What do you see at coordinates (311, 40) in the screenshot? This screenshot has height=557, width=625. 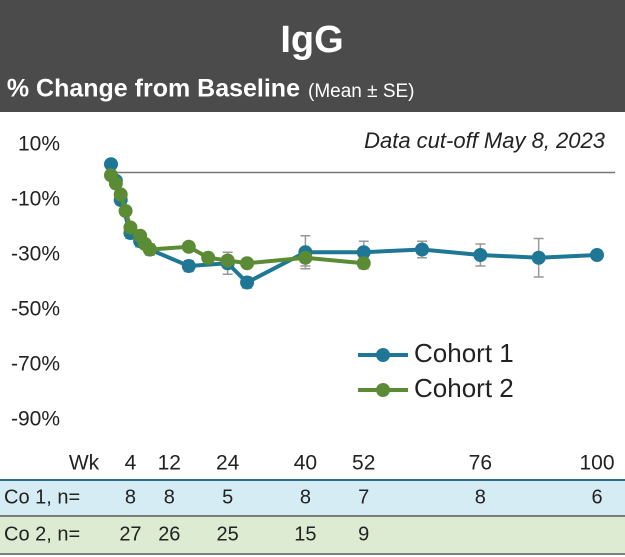 I see `chart-title: IgG` at bounding box center [311, 40].